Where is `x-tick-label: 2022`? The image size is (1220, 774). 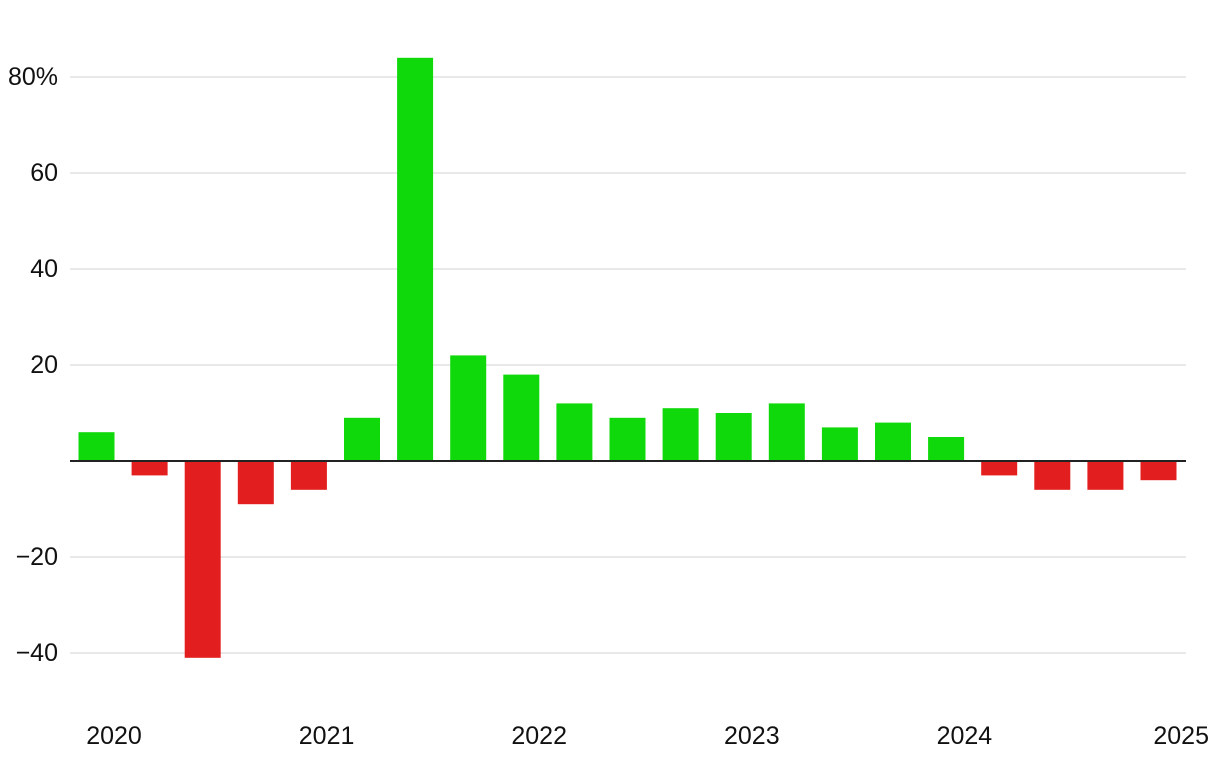
x-tick-label: 2022 is located at coordinates (539, 736).